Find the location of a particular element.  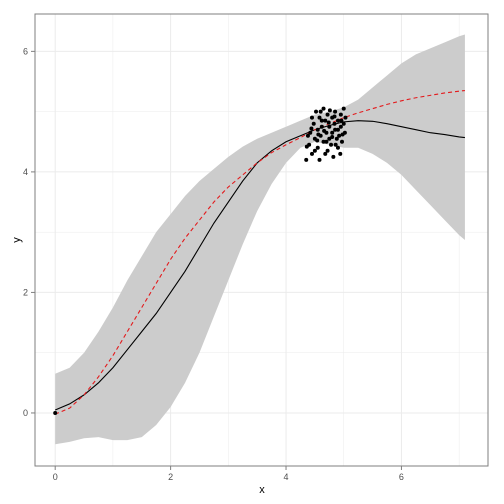

x-tick-label: 6 is located at coordinates (401, 477).